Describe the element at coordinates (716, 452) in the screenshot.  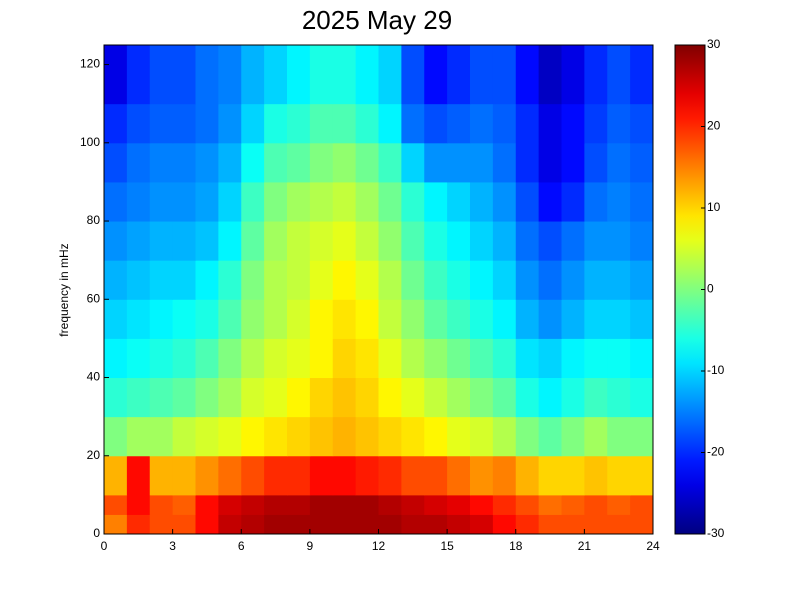
I see `colorbar-tick-label: -20` at that location.